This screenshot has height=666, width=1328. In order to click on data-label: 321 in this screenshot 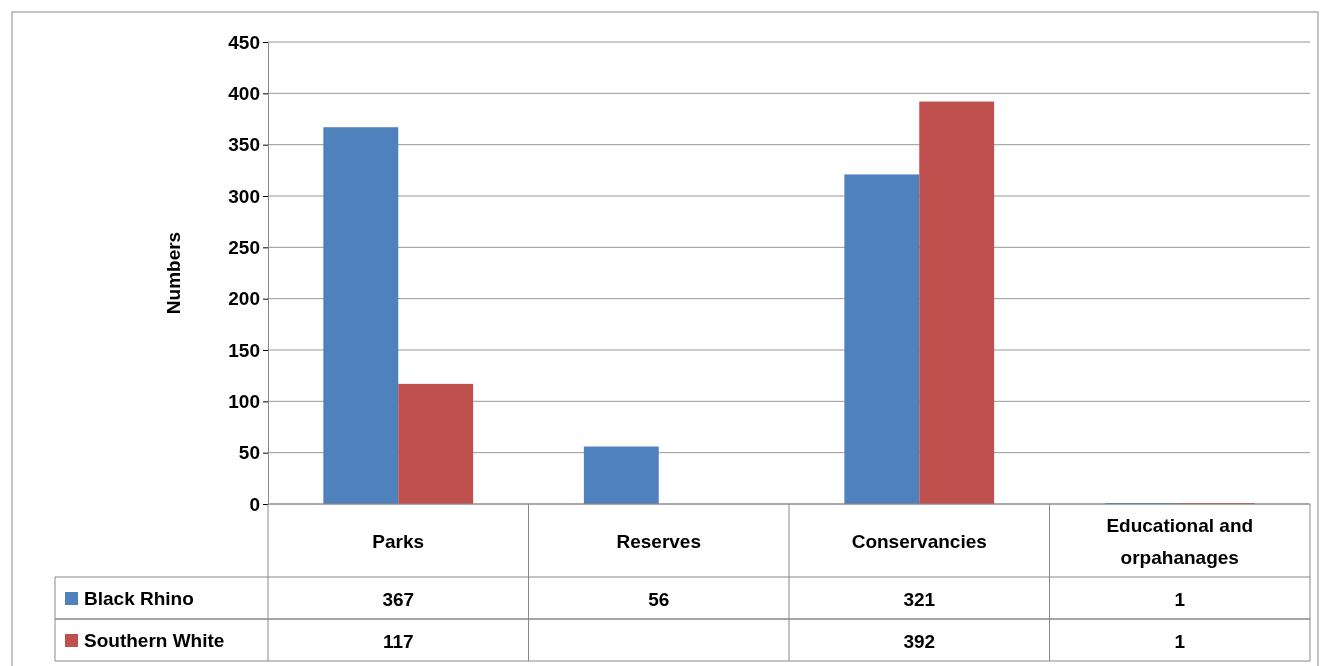, I will do `click(919, 599)`.